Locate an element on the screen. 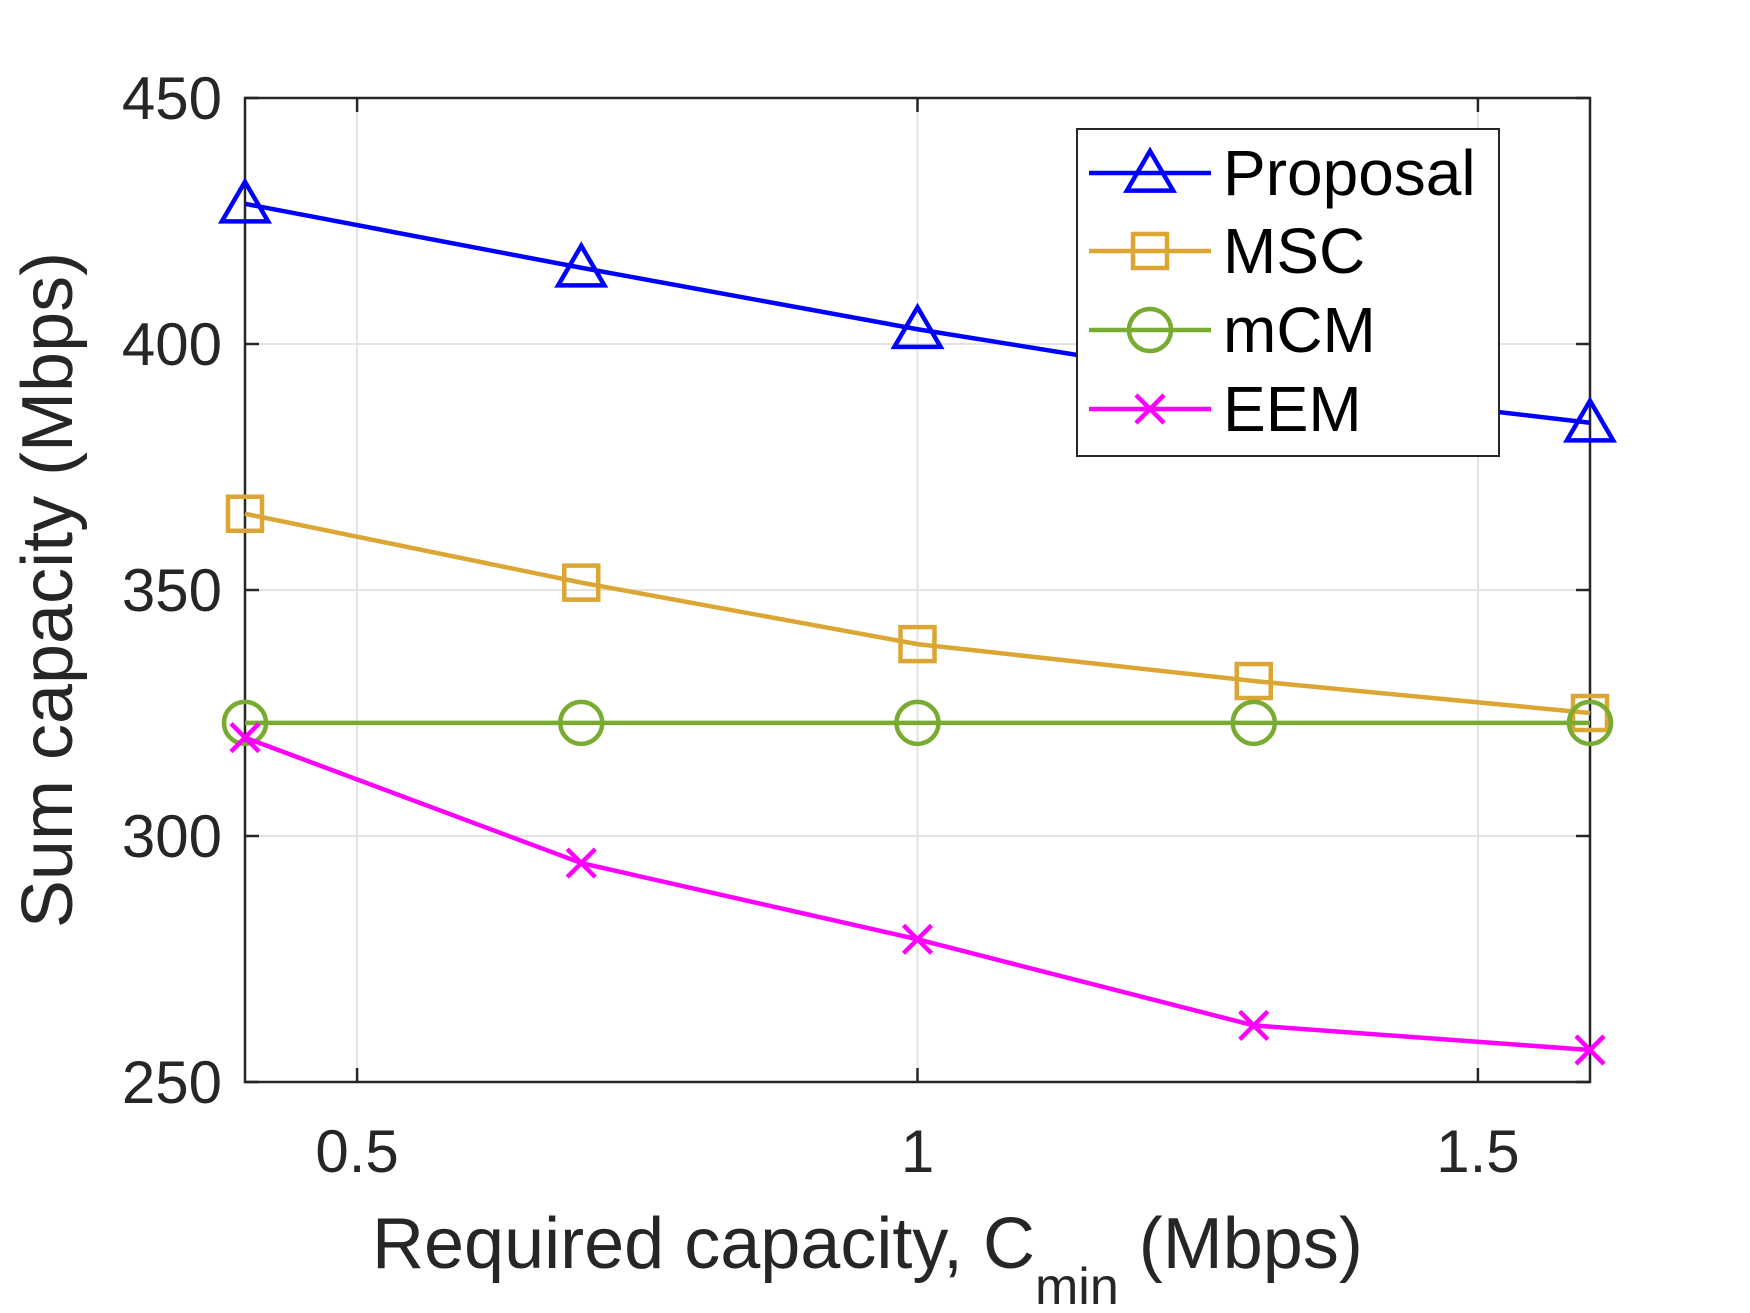  y-tick-label: 300 is located at coordinates (172, 836).